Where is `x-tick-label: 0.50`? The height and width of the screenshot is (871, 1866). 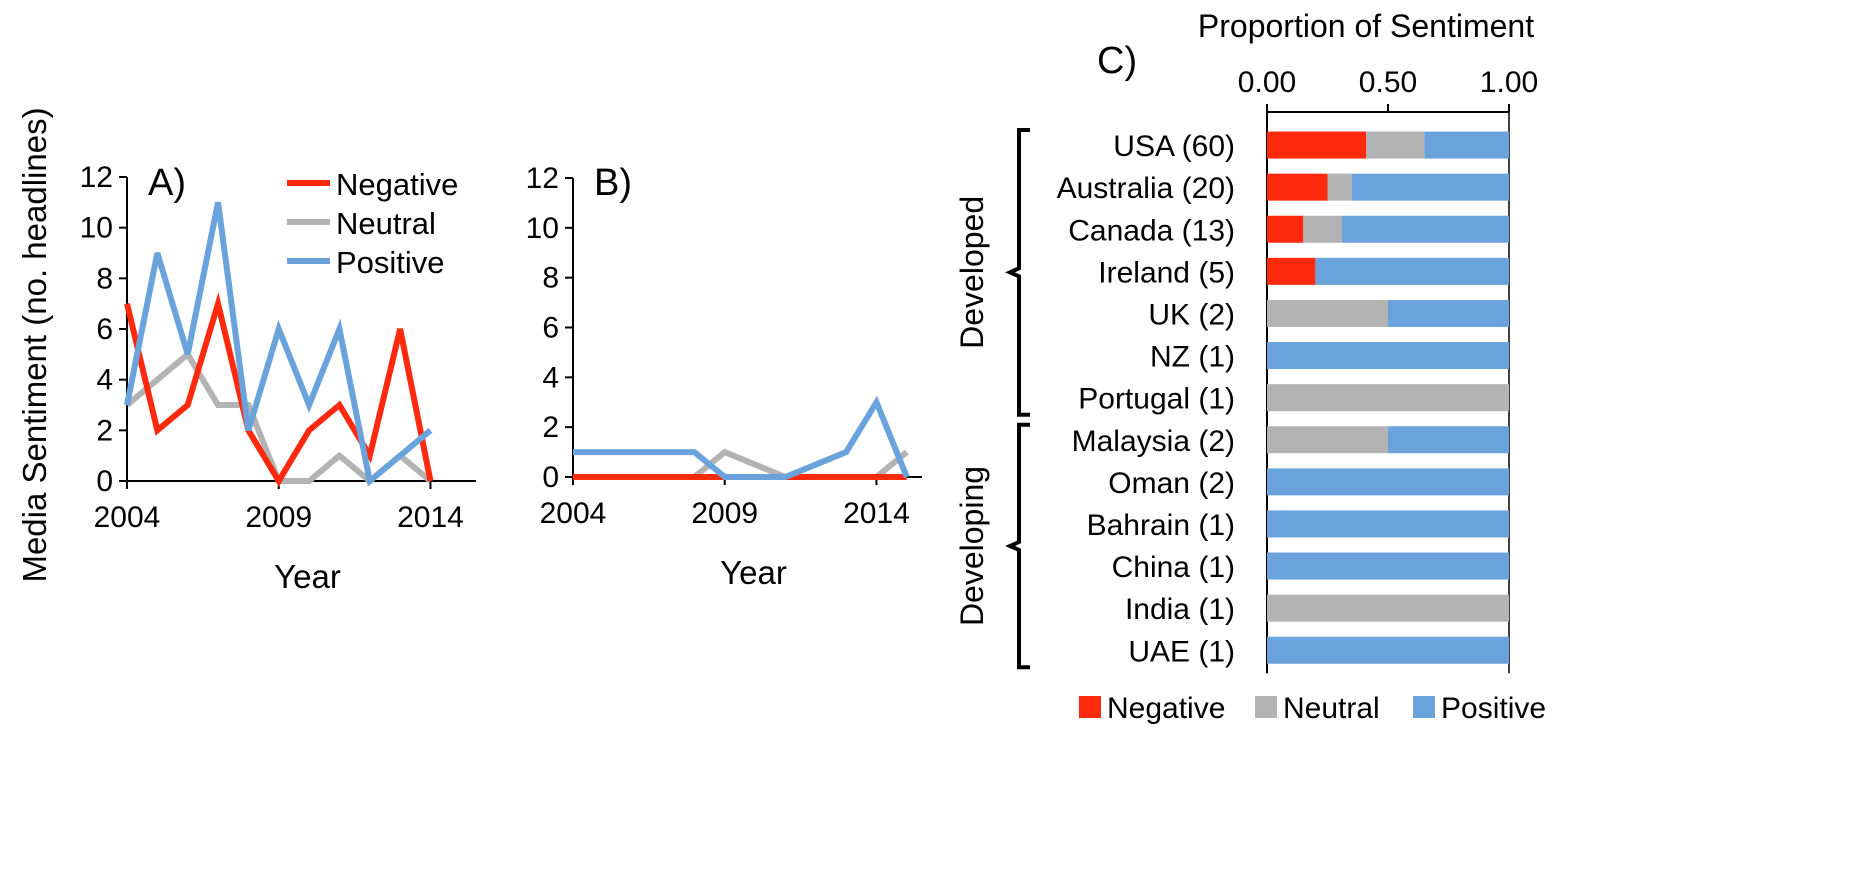 x-tick-label: 0.50 is located at coordinates (1388, 82).